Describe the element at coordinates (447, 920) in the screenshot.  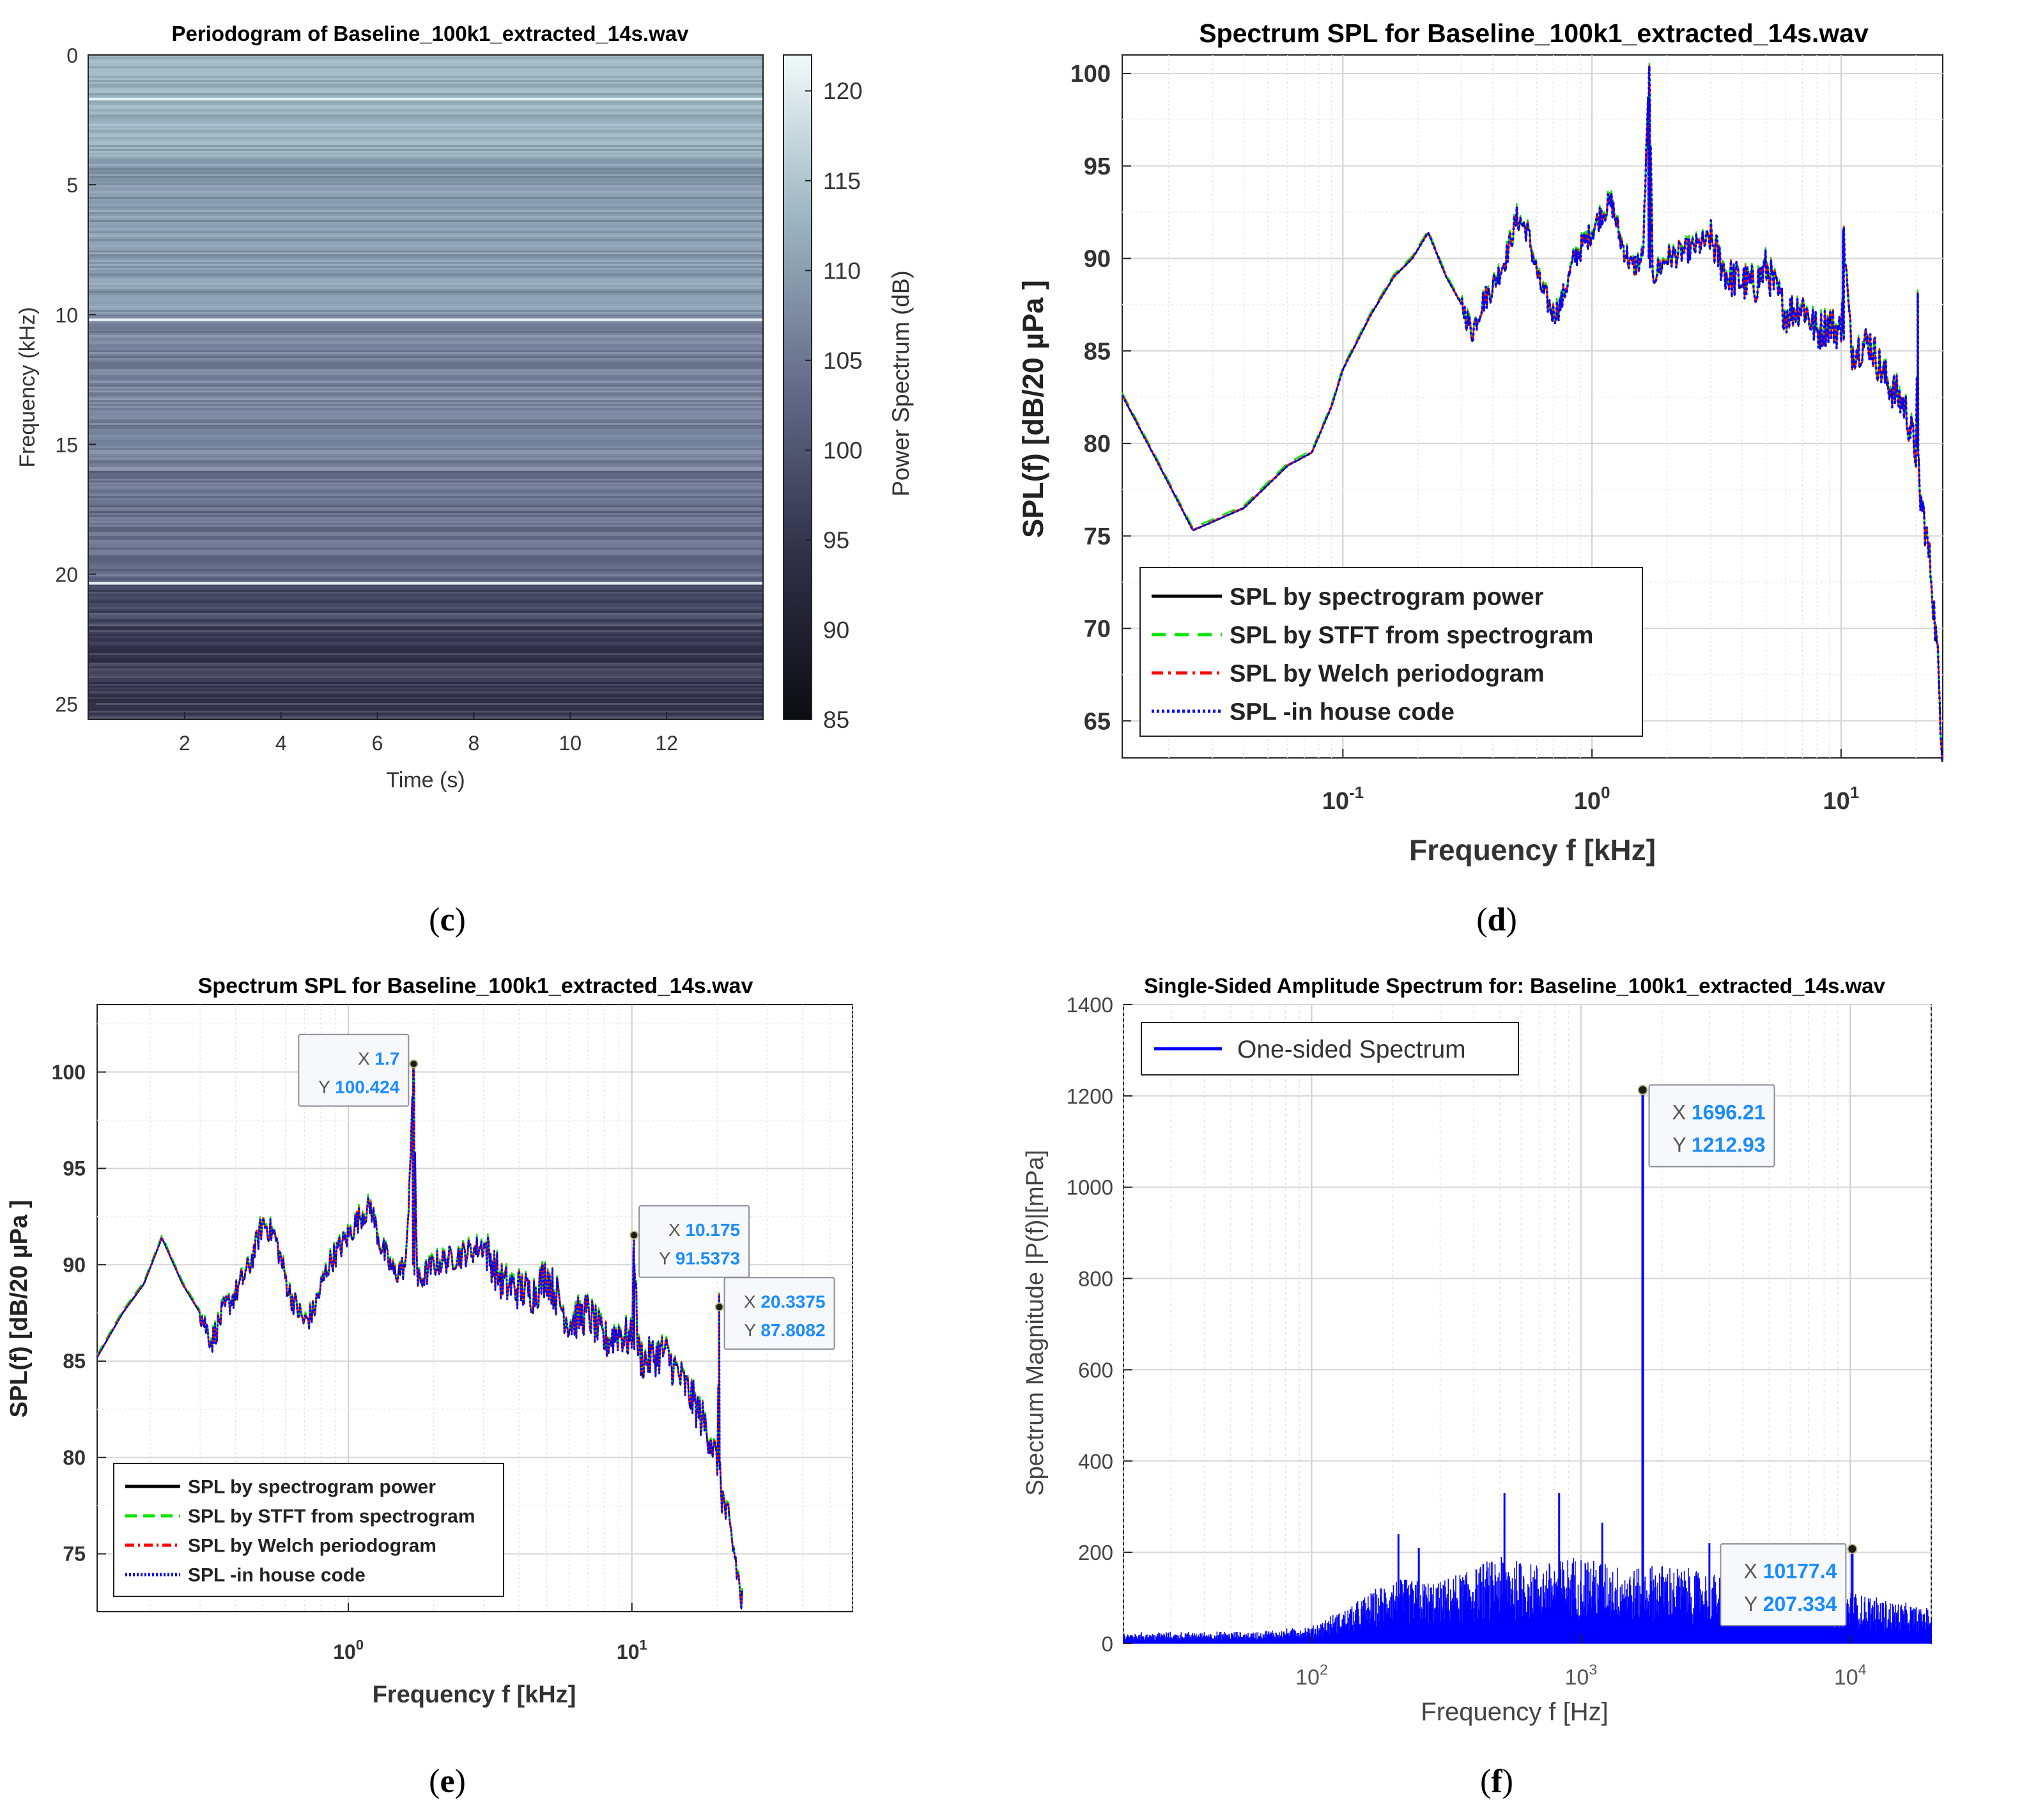
I see `panel-label-c: (c)` at that location.